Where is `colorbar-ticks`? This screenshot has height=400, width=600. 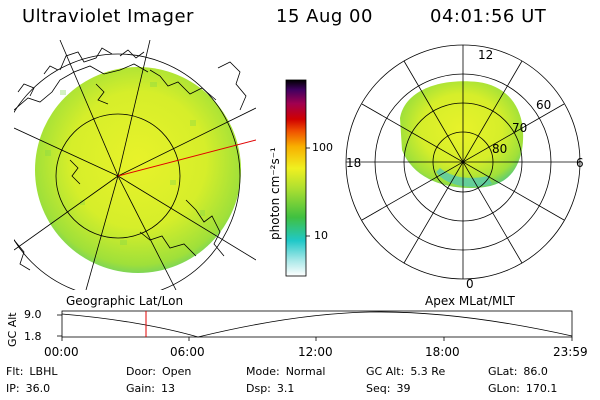 colorbar-ticks is located at coordinates (308, 192).